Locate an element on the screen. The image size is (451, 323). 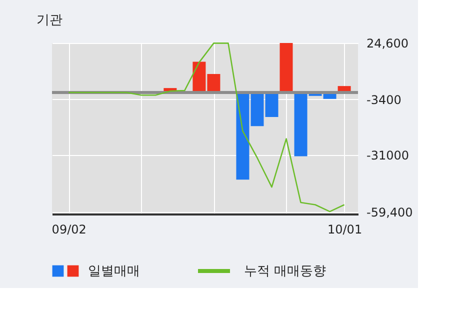
y-tick-label: 24,600 is located at coordinates (387, 43).